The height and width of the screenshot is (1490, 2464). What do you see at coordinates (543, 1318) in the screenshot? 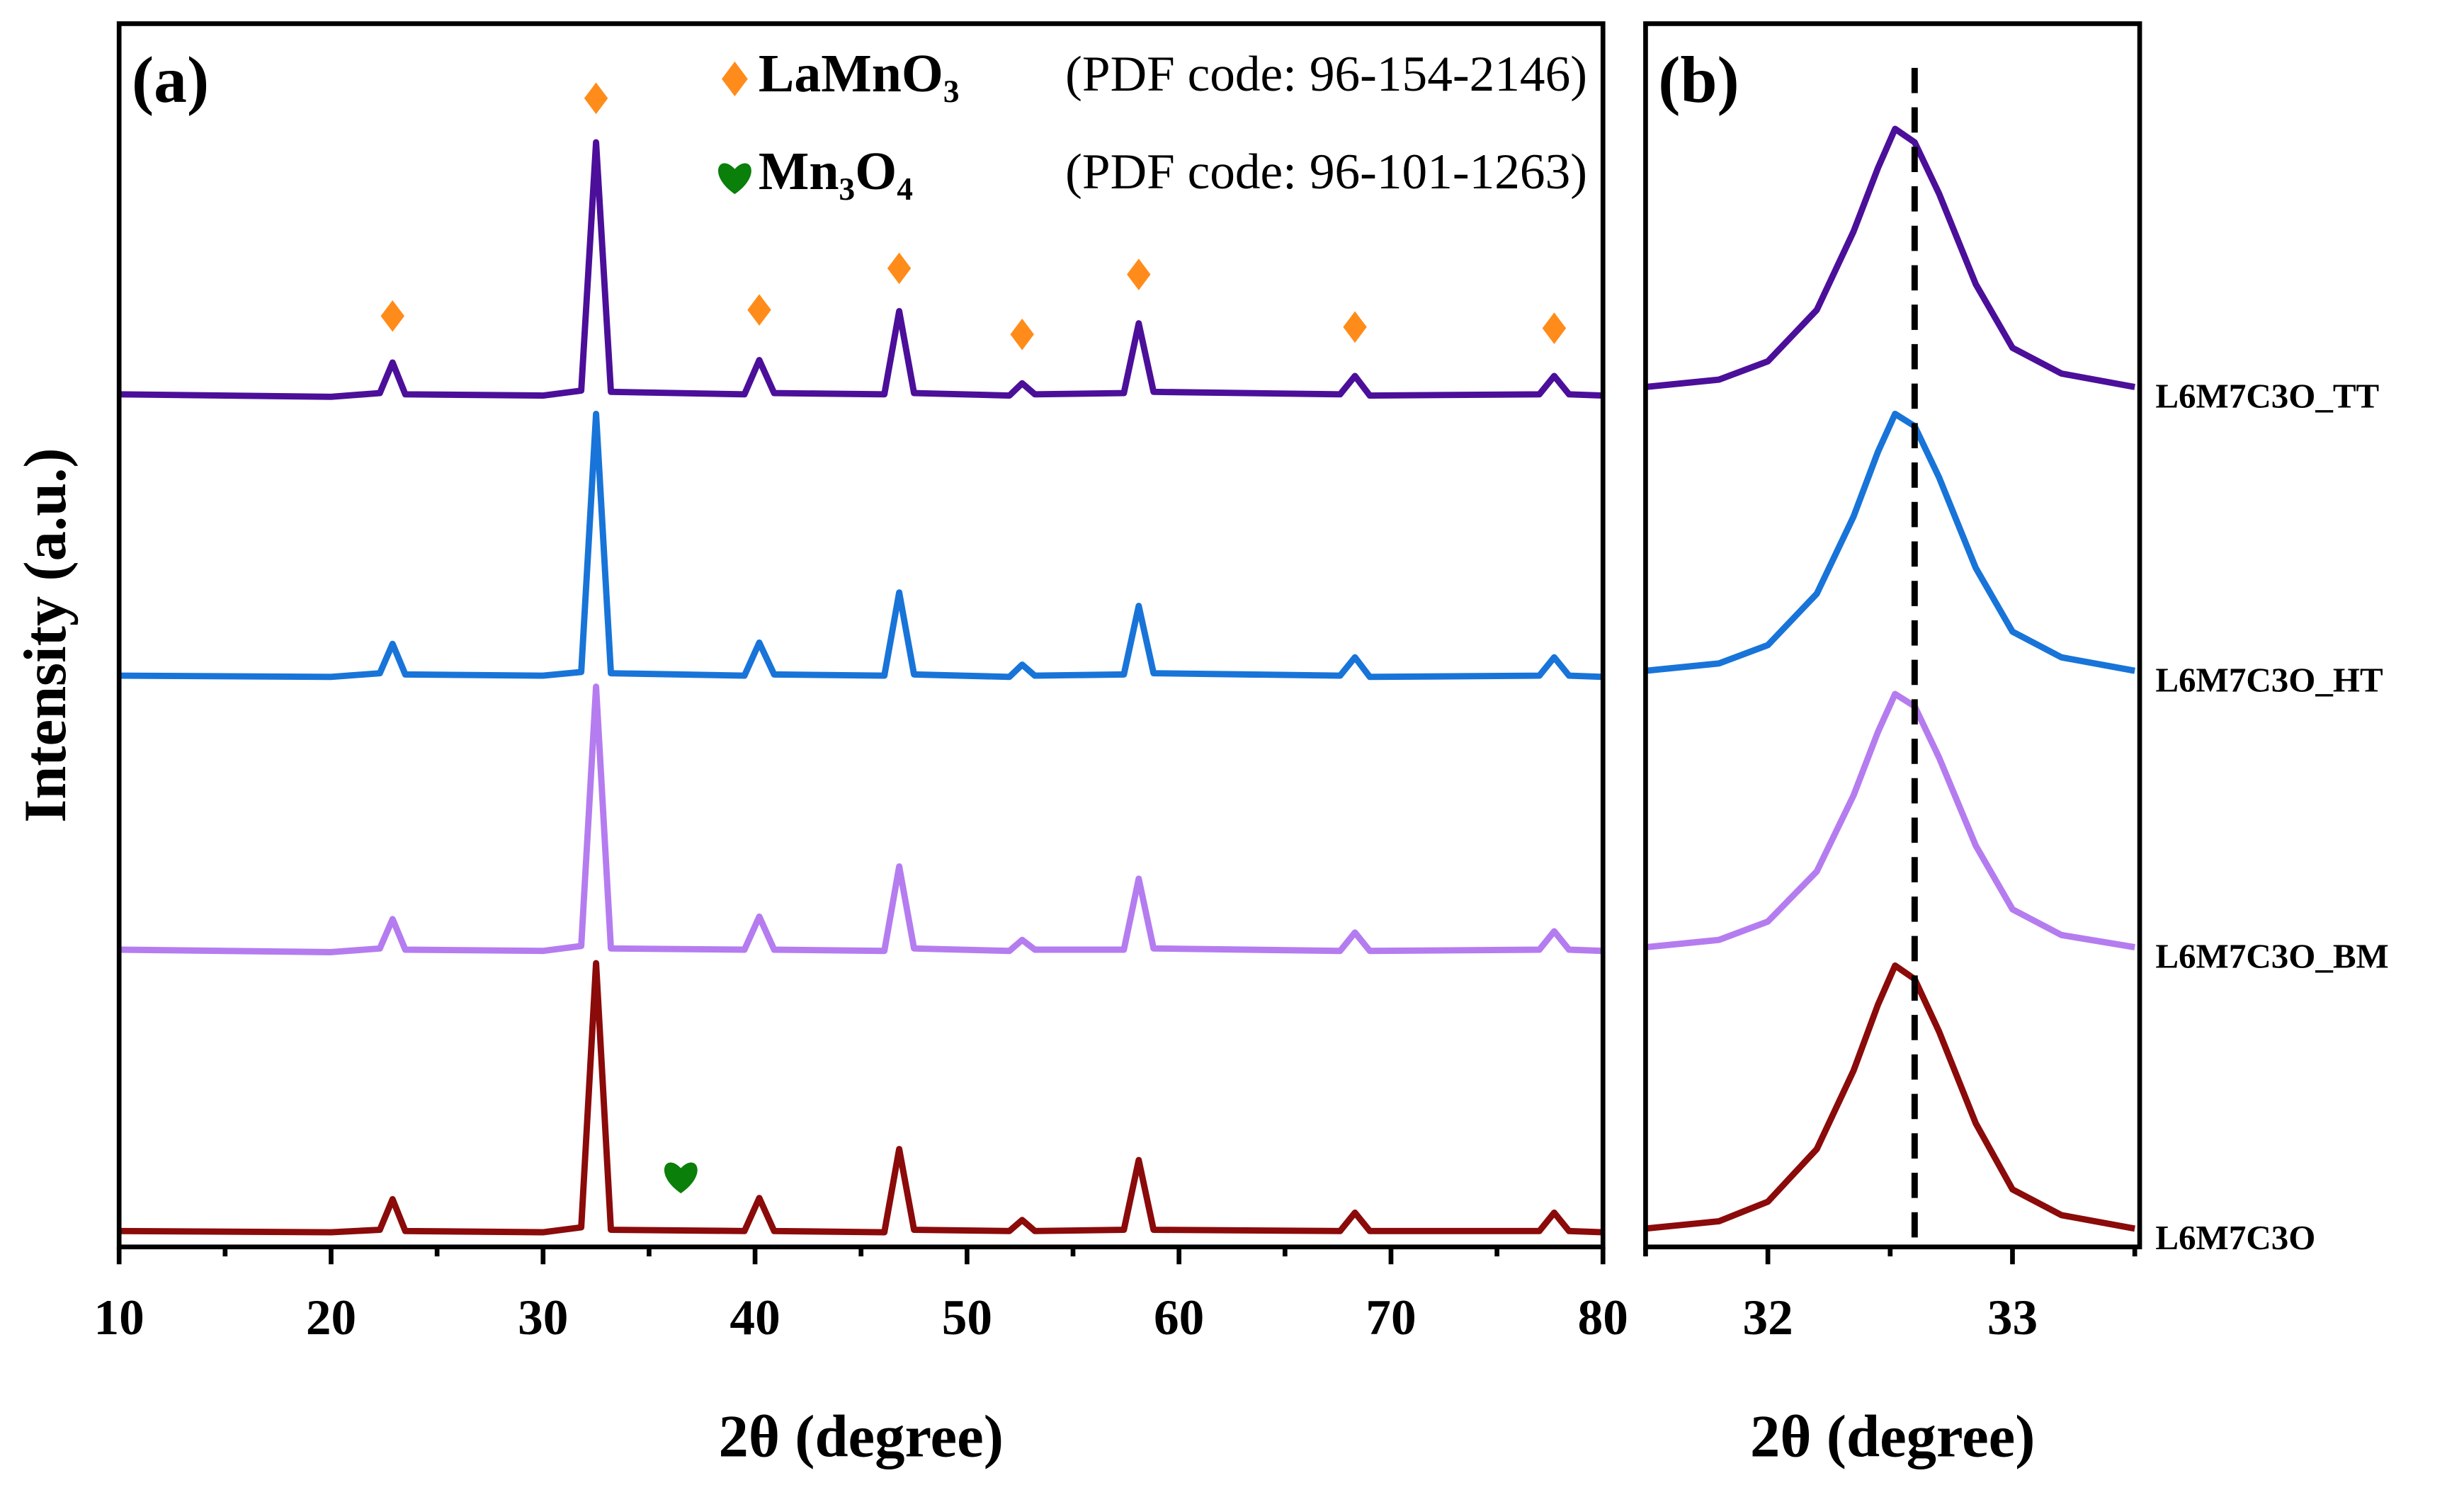
I see `x-tick-label: 30` at bounding box center [543, 1318].